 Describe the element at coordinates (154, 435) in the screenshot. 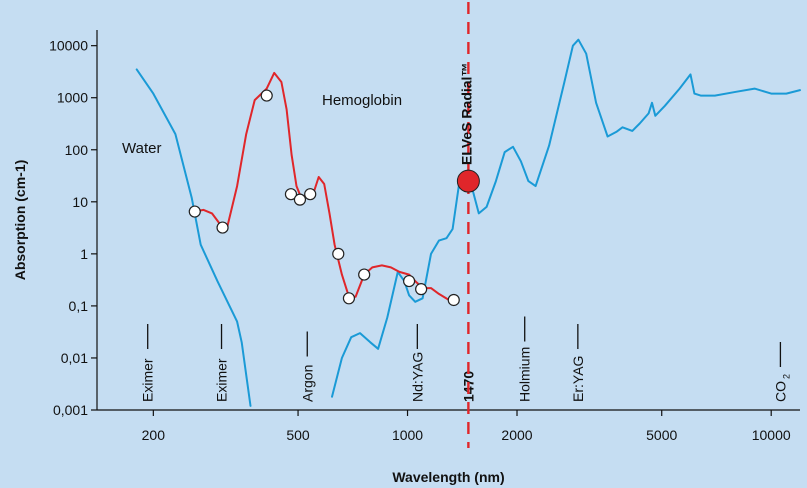

I see `x-tick-label: 200` at that location.